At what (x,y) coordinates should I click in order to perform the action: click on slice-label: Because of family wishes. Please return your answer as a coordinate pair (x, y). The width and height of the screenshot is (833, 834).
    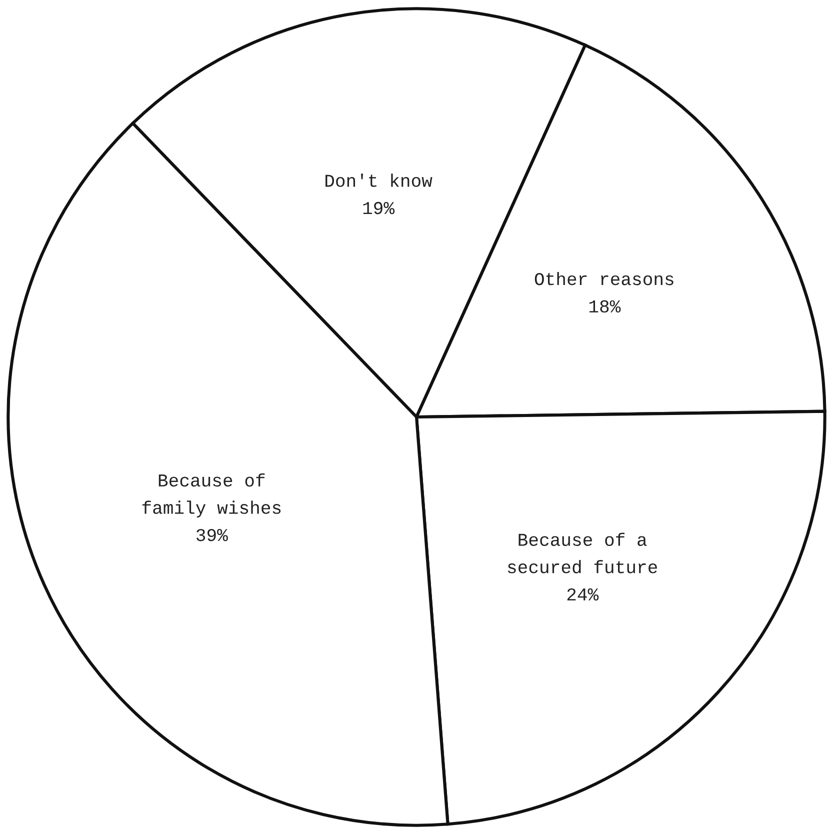
    Looking at the image, I should click on (211, 495).